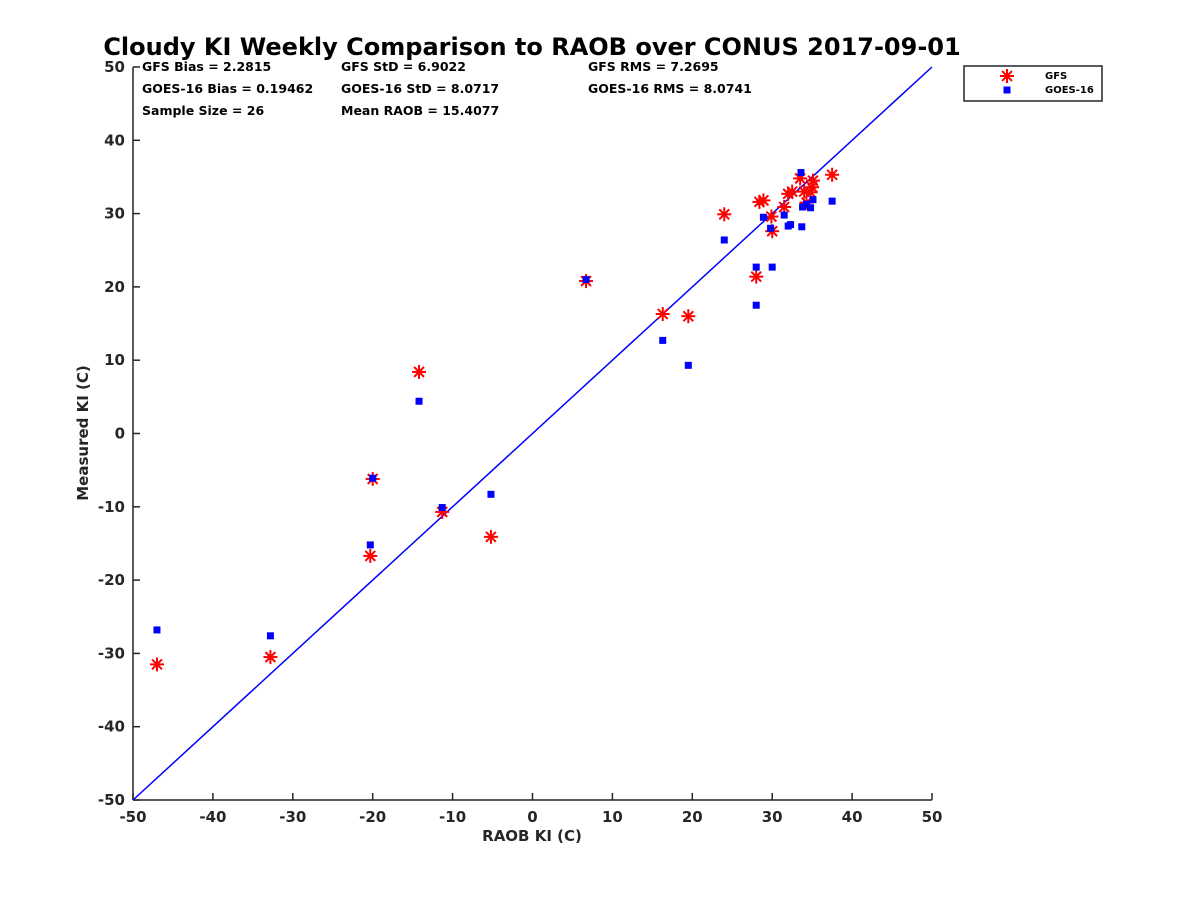  I want to click on stat-gfs-rms: GFS RMS = 7.2695, so click(653, 66).